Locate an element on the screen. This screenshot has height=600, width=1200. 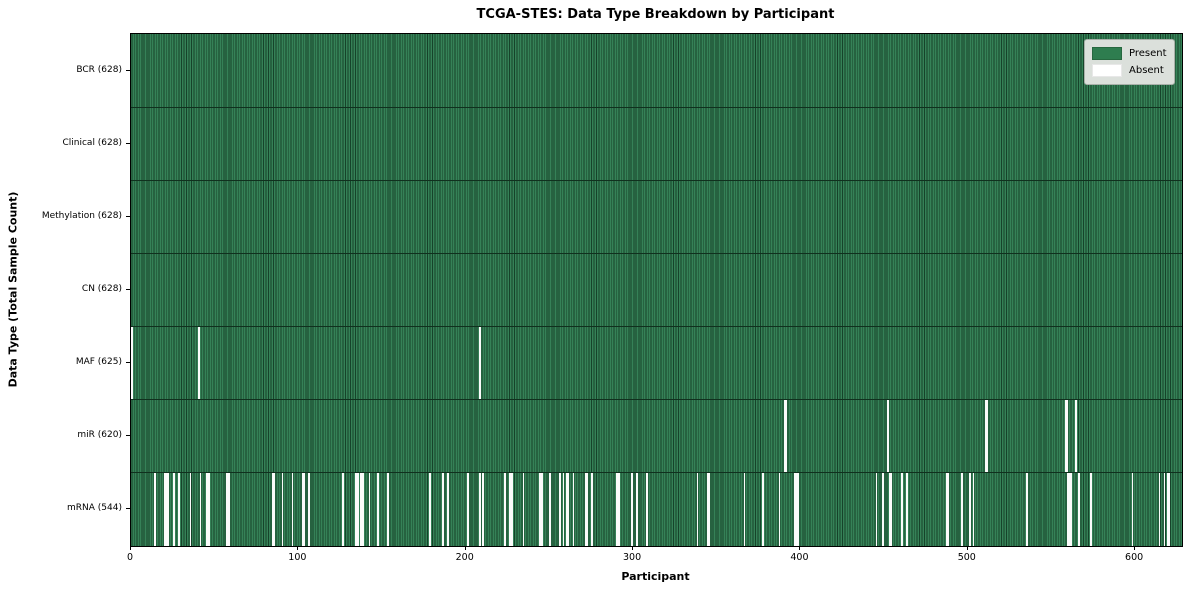
absent-swatch is located at coordinates (1107, 70).